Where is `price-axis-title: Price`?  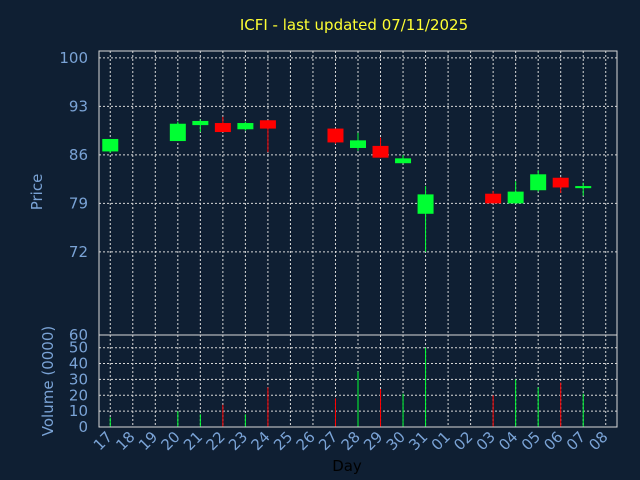 price-axis-title: Price is located at coordinates (37, 192).